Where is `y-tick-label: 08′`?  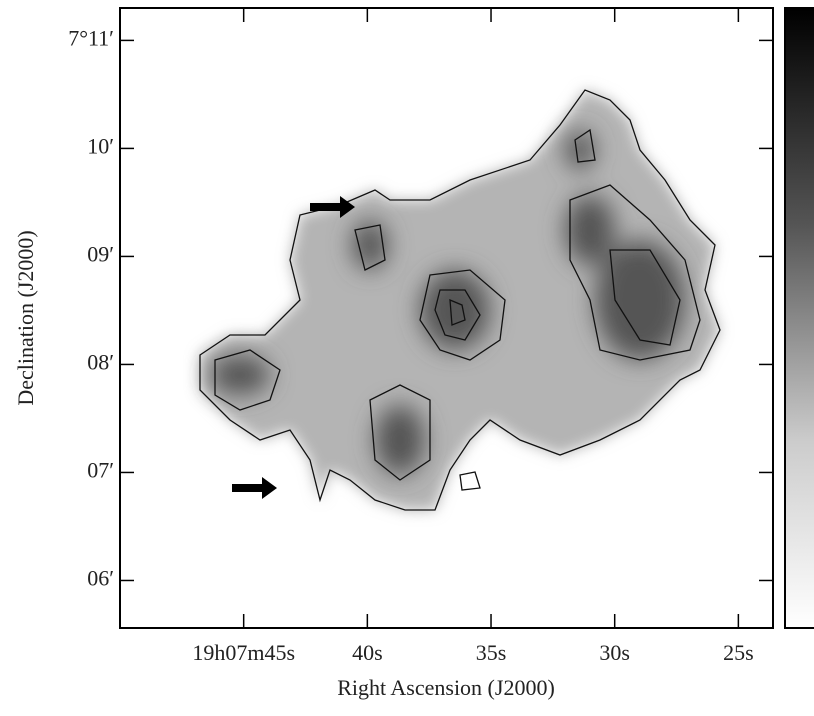
y-tick-label: 08′ is located at coordinates (100, 361).